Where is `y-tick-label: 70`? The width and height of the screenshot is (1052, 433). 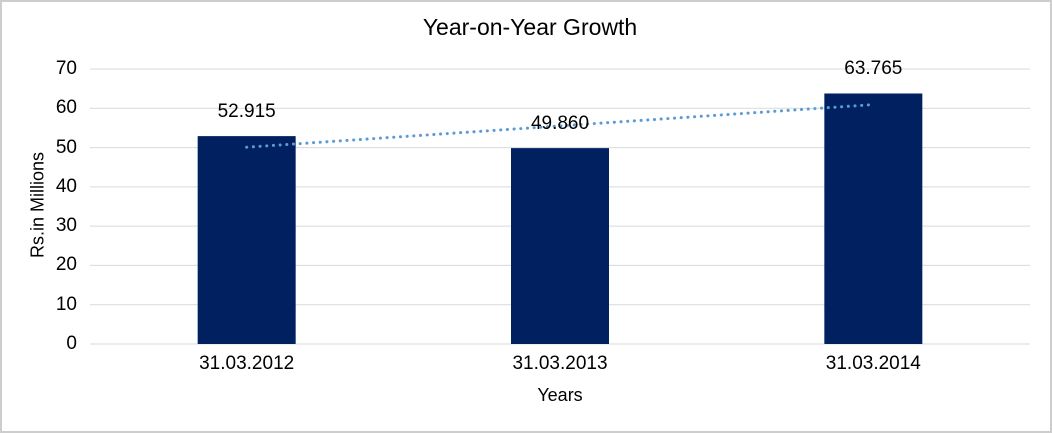
y-tick-label: 70 is located at coordinates (66, 68).